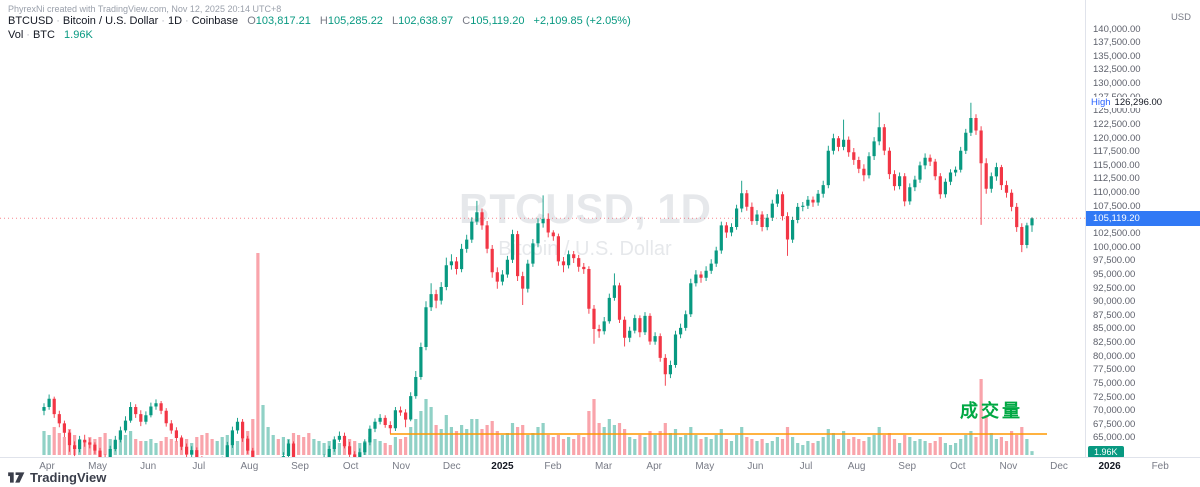 The height and width of the screenshot is (487, 1200). Describe the element at coordinates (1106, 452) in the screenshot. I see `volume-axis-badge: 1.96K` at that location.